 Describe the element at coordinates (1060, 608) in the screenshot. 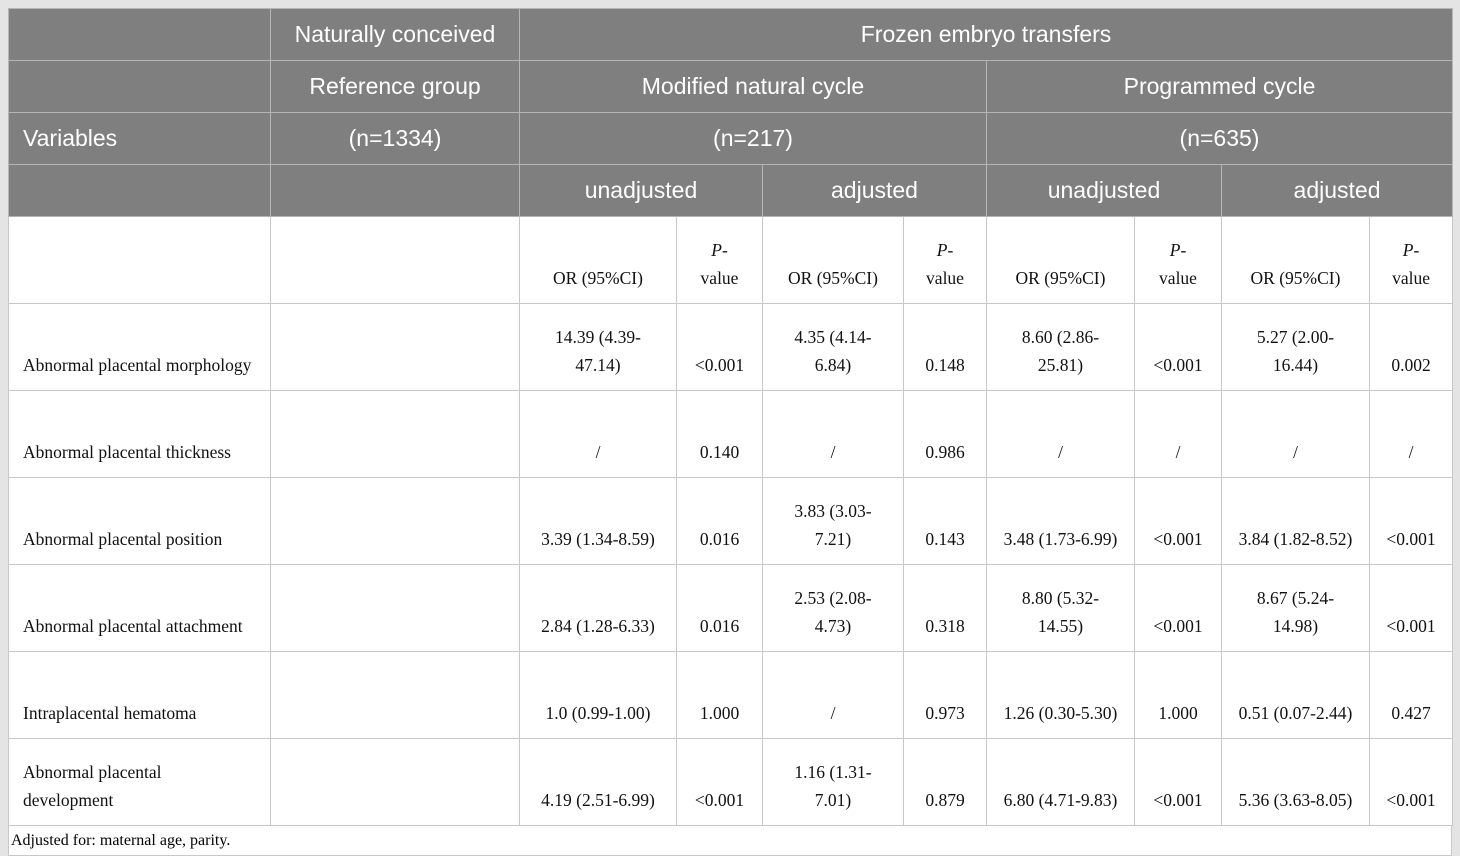

I see `cell: 8.80 (5.32-14.55)` at that location.